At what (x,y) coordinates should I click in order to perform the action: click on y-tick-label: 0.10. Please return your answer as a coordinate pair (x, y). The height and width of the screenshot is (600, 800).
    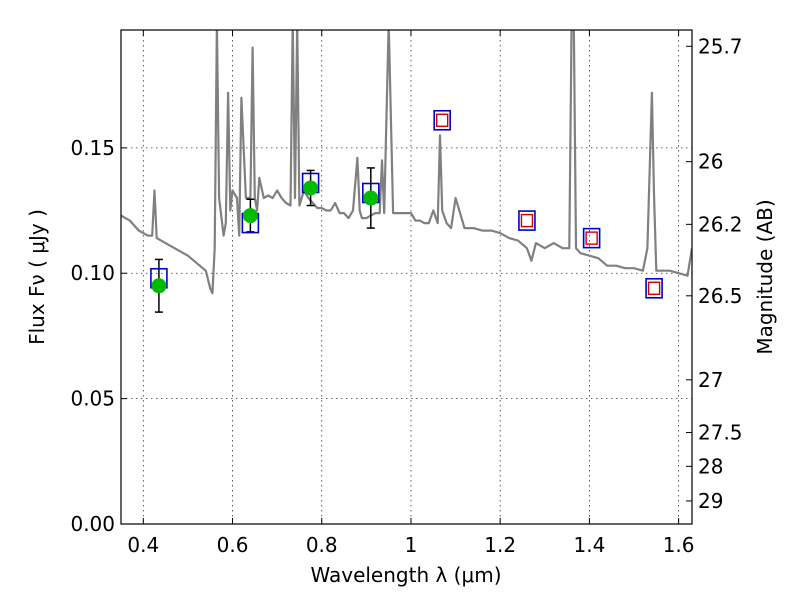
    Looking at the image, I should click on (92, 273).